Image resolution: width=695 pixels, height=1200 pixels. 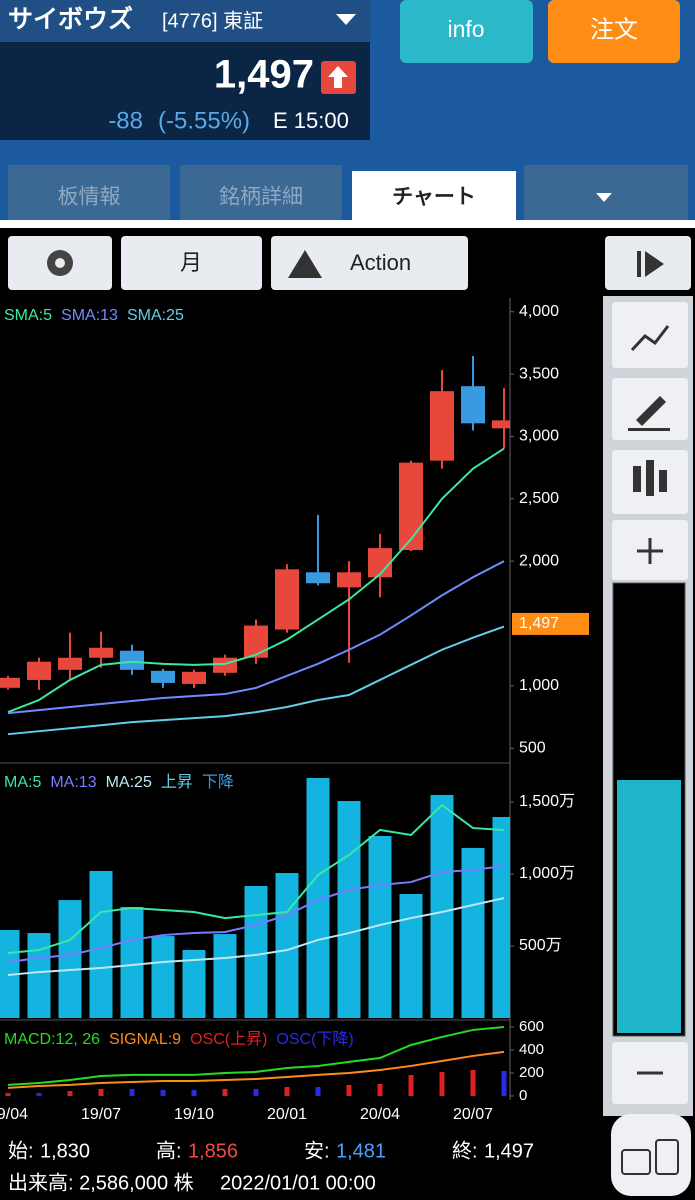 I want to click on legend-item: SMA:13, so click(x=89, y=315).